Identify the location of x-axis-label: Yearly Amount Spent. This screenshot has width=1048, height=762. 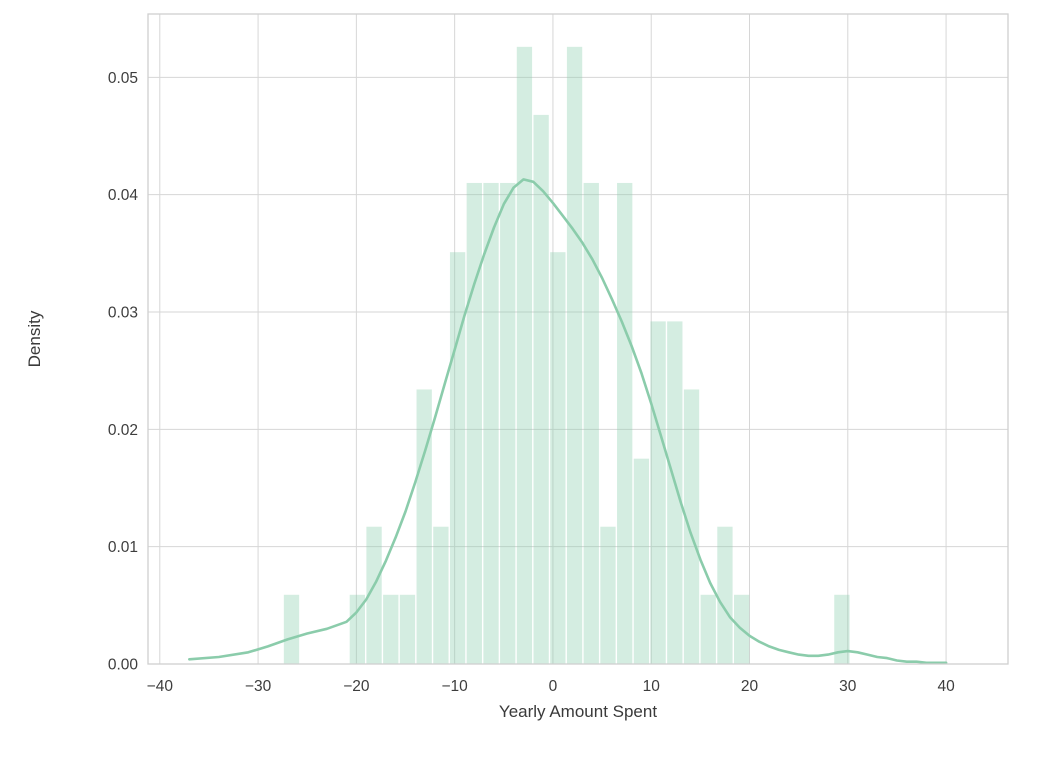
(578, 711).